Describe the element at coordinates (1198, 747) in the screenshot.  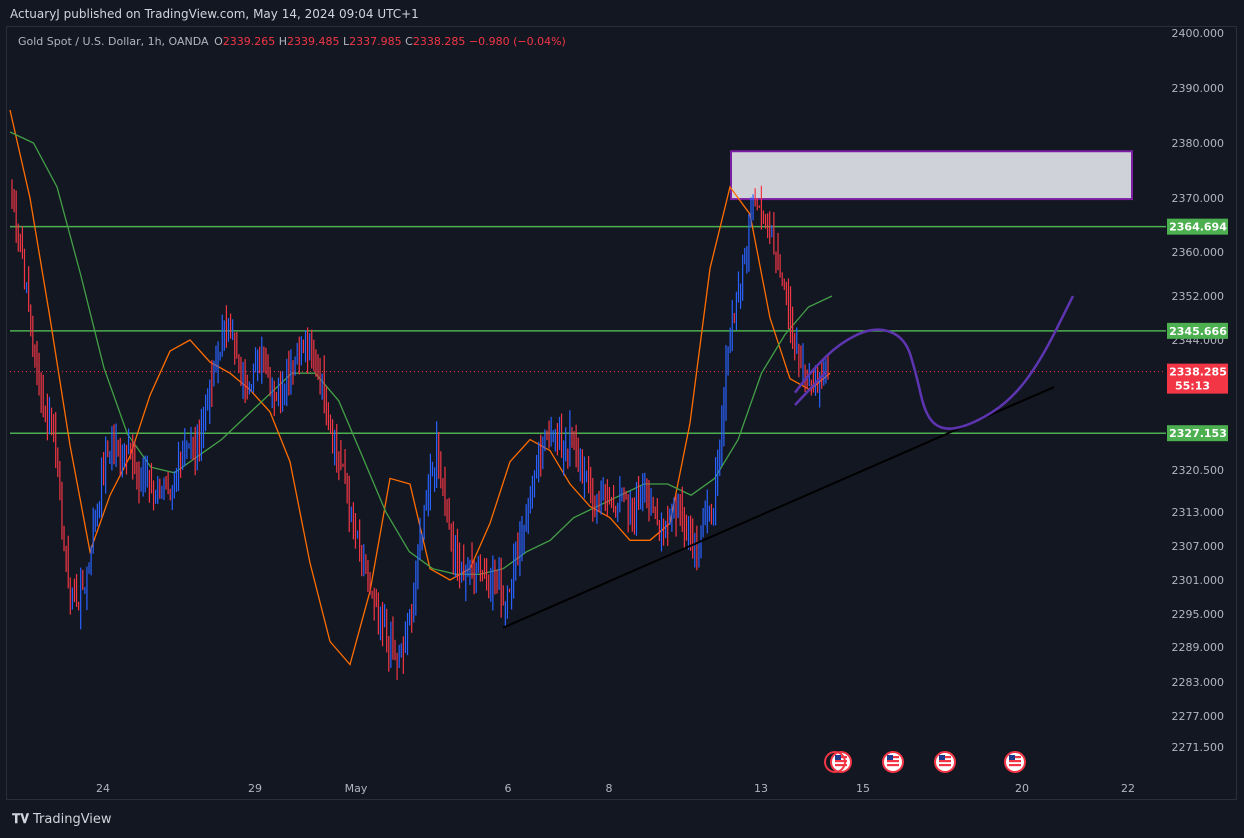
I see `price-tick-label: 2271.500` at that location.